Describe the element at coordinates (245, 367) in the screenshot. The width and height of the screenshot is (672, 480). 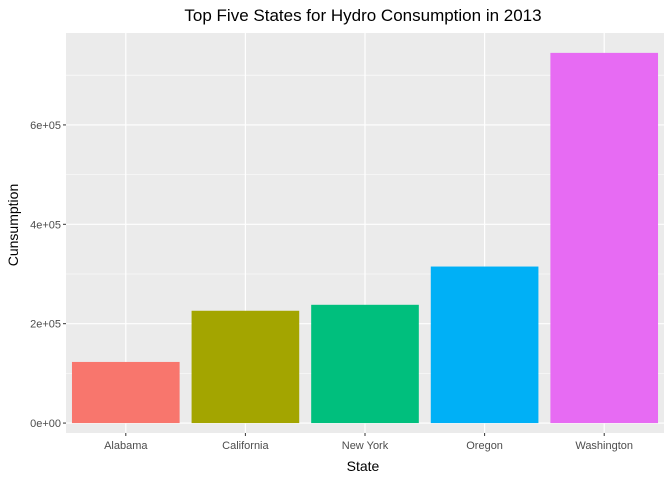
I see `bar-california` at that location.